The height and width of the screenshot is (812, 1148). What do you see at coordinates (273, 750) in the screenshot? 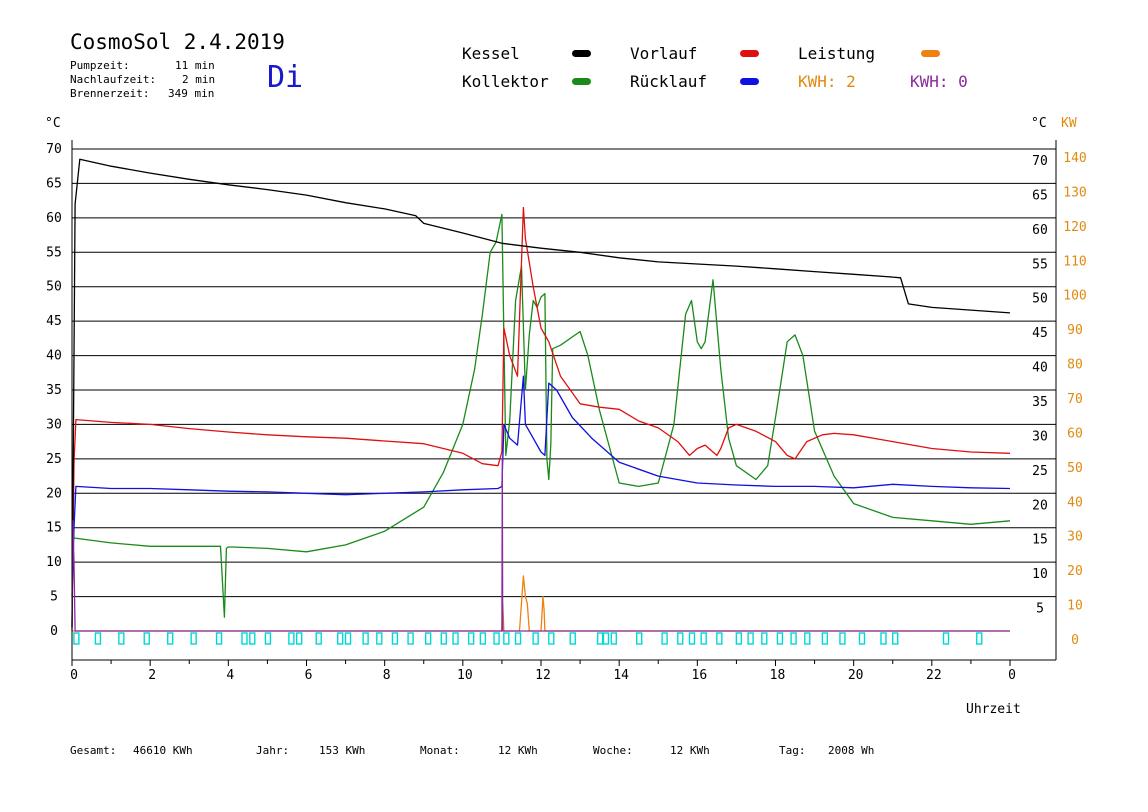
I see `footer-jahr-label: Jahr:` at bounding box center [273, 750].